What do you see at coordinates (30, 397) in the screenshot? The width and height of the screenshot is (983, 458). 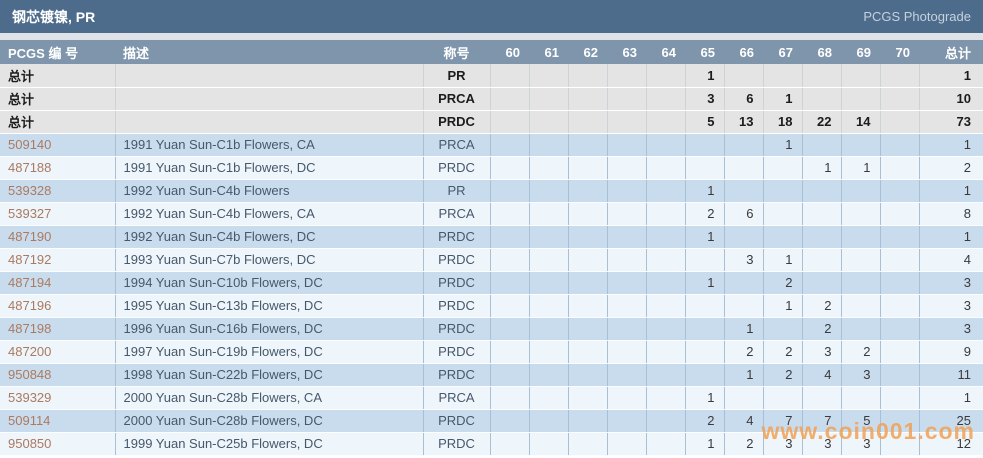 I see `pcgs-number-link: 539329` at bounding box center [30, 397].